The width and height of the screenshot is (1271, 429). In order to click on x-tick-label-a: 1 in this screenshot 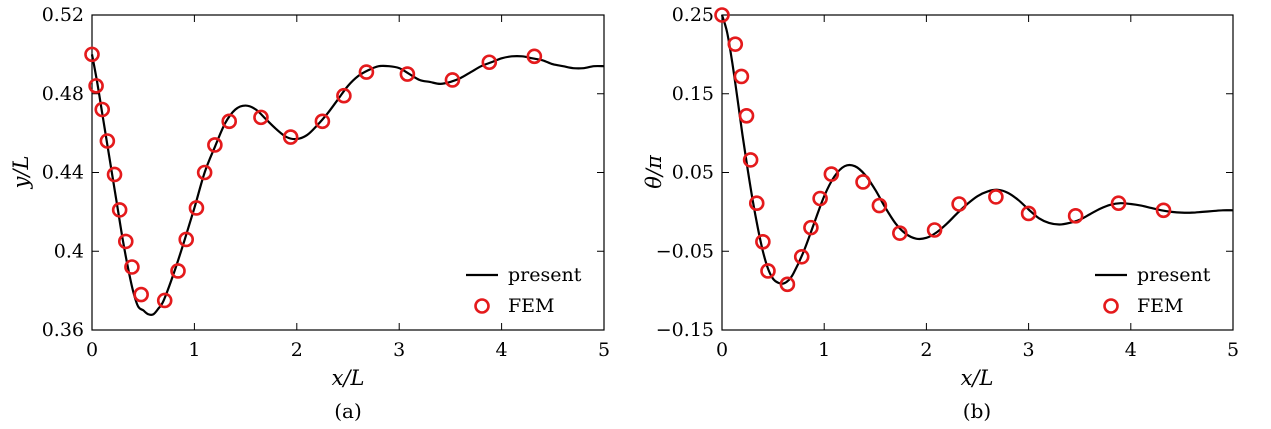, I will do `click(194, 350)`.